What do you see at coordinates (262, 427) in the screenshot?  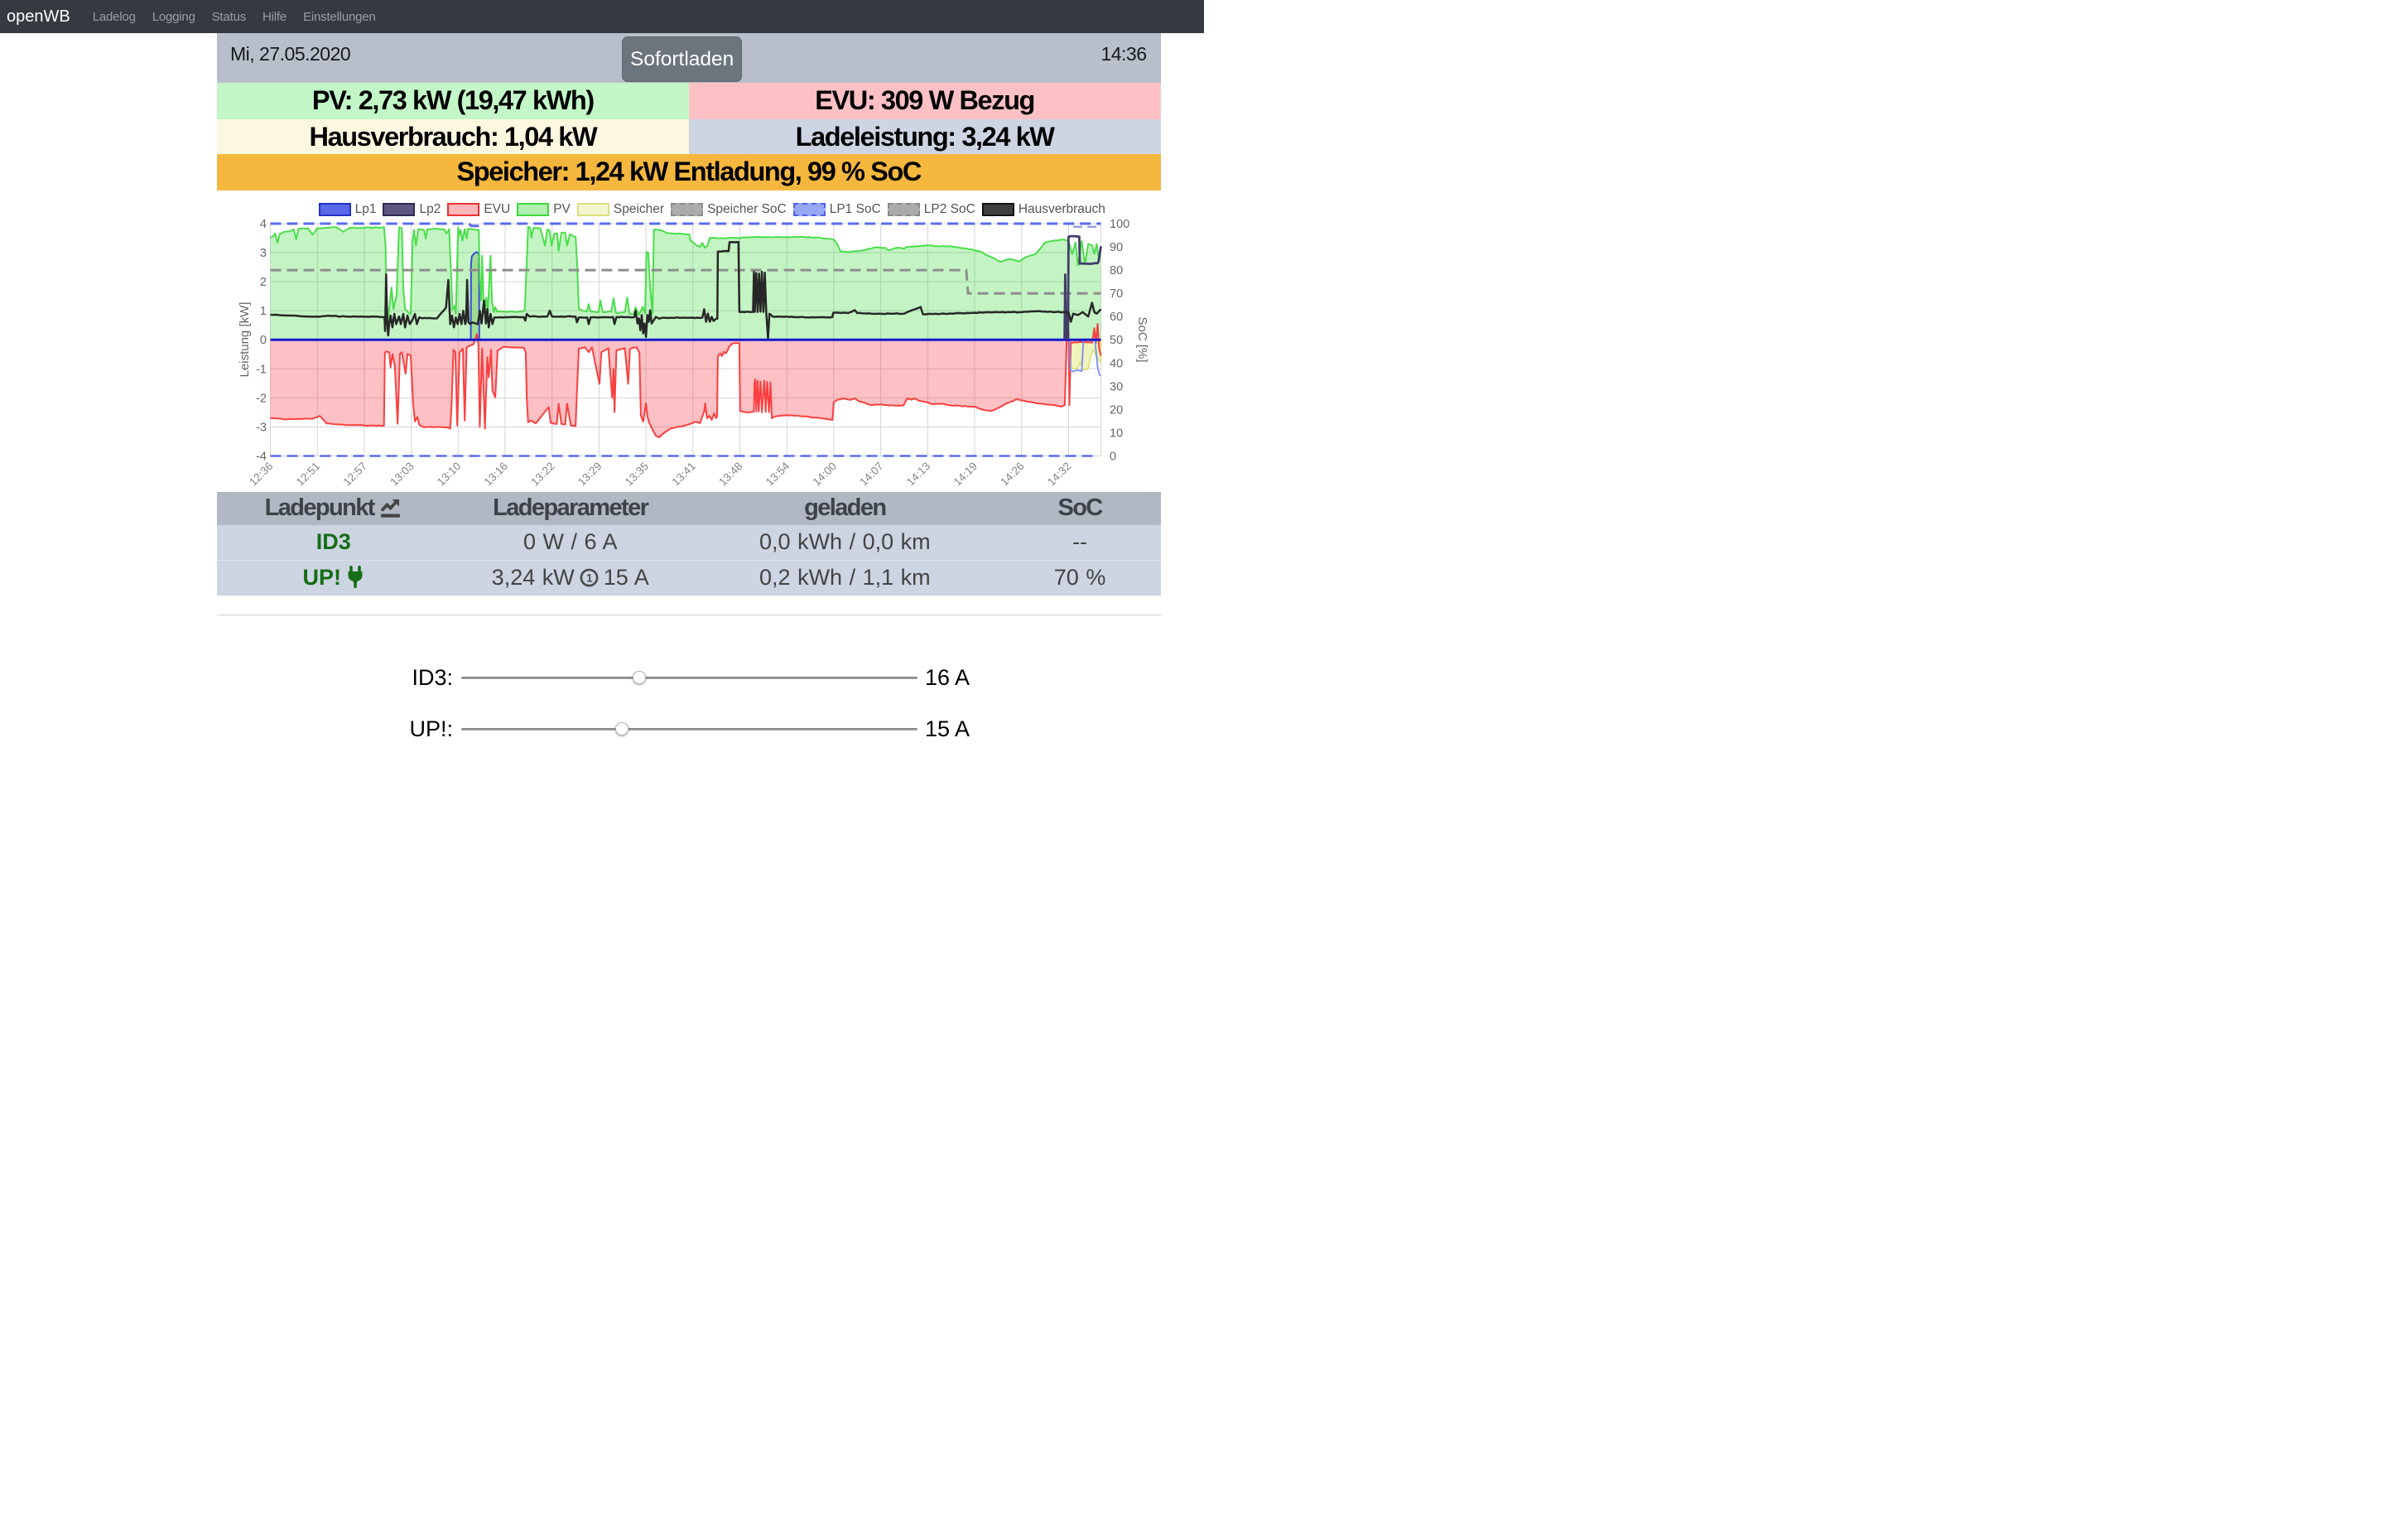 I see `svg-text: -3` at bounding box center [262, 427].